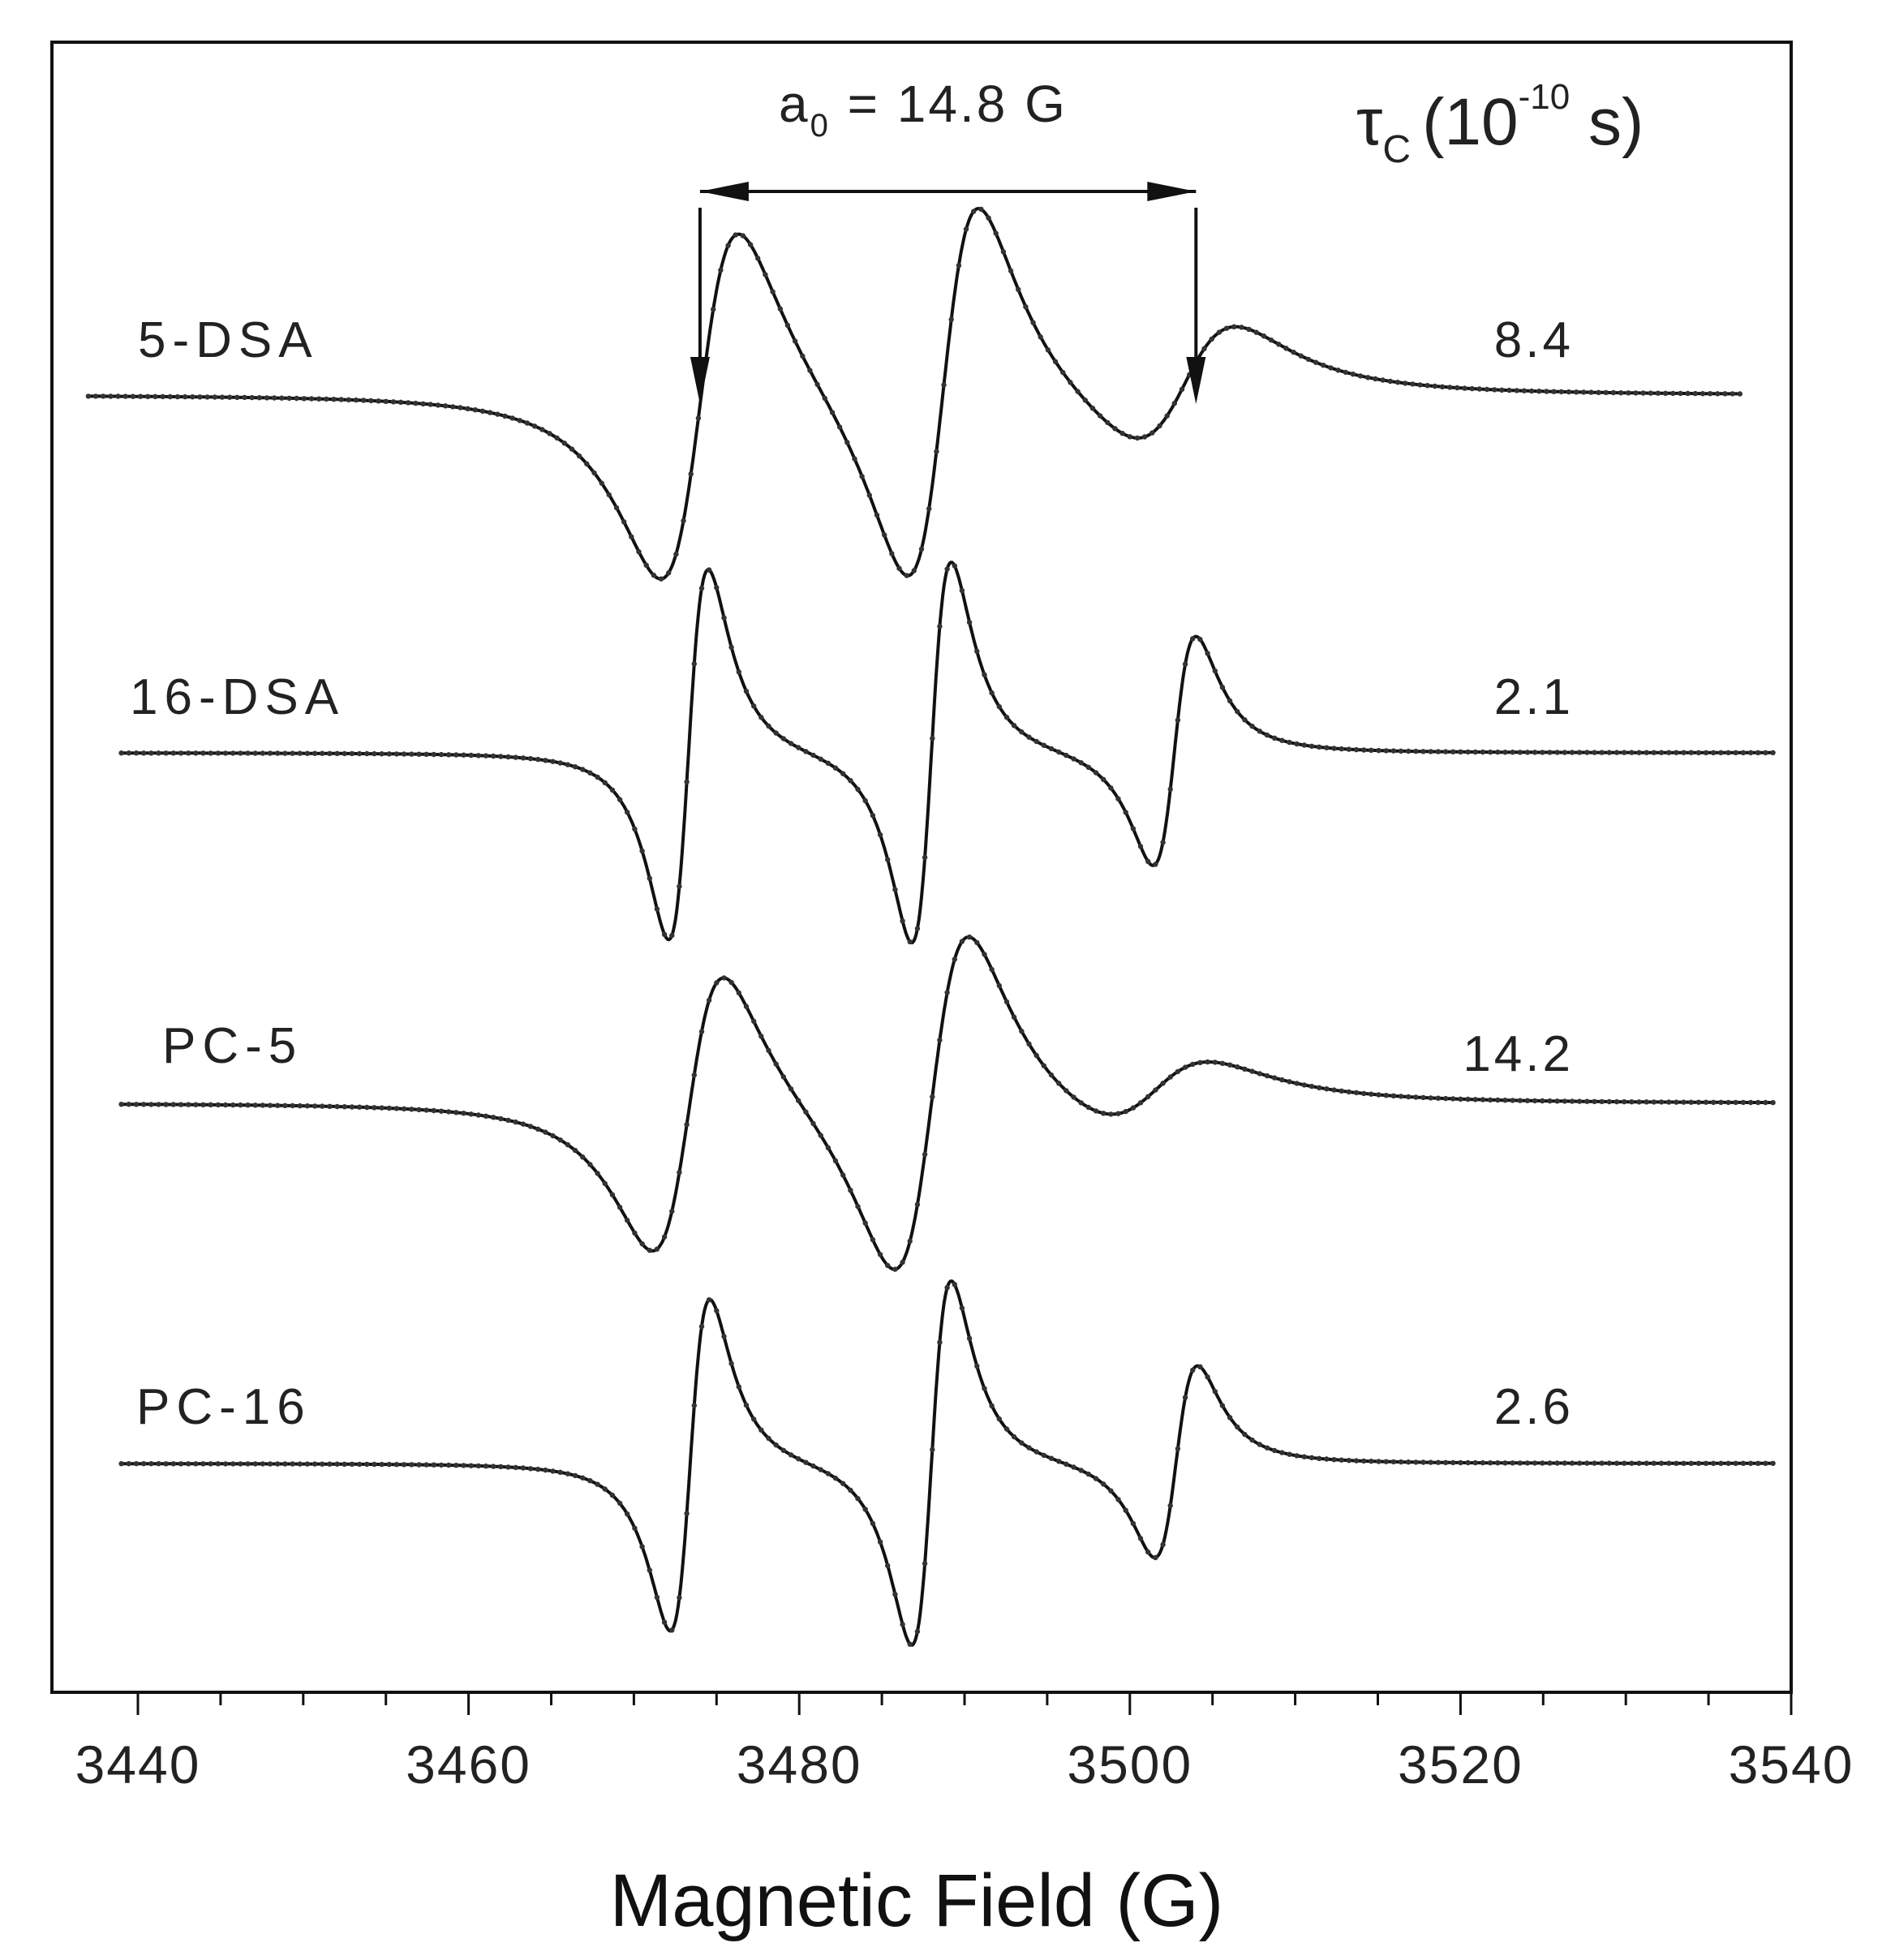 The height and width of the screenshot is (1960, 1895). What do you see at coordinates (1369, 122) in the screenshot?
I see `tau-symbol: τ` at bounding box center [1369, 122].